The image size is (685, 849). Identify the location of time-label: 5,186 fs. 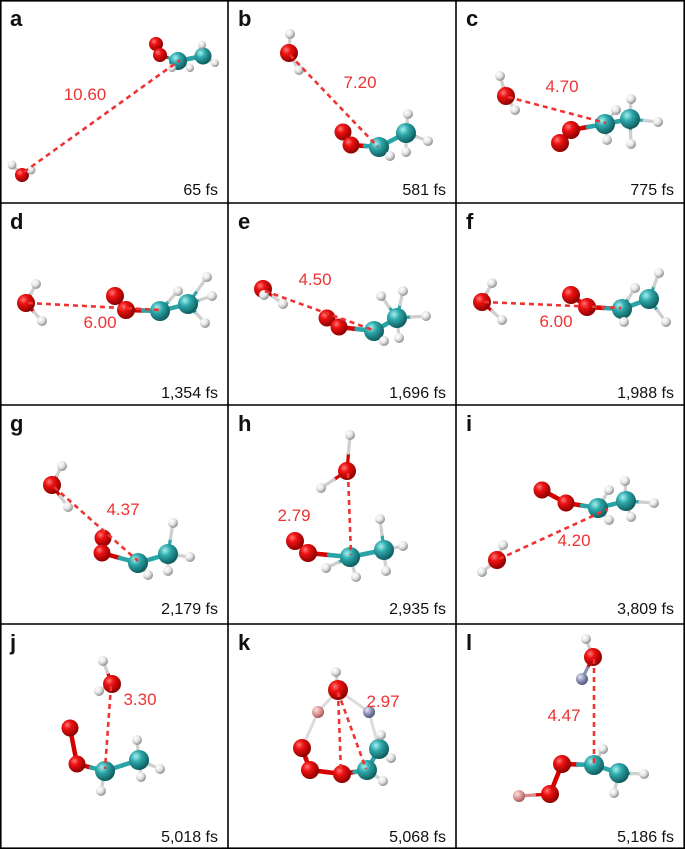
(645, 837).